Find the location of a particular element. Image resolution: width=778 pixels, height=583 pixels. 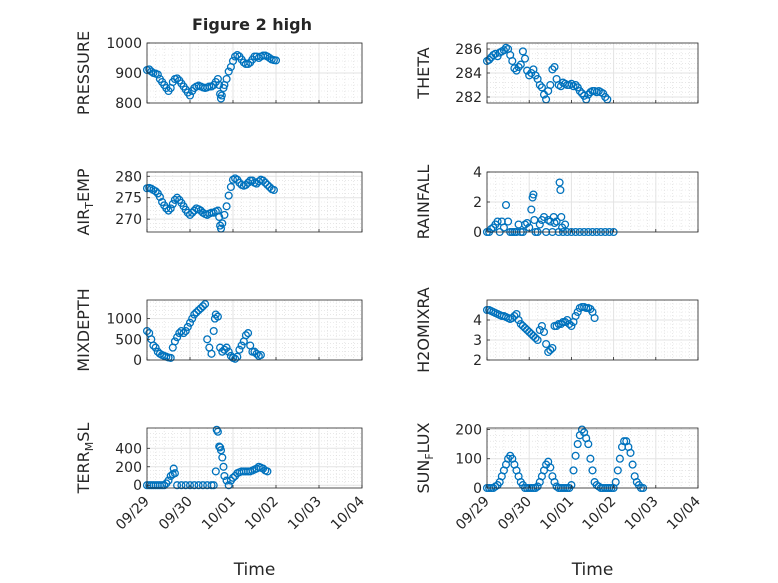

plot-area is located at coordinates (254, 458).